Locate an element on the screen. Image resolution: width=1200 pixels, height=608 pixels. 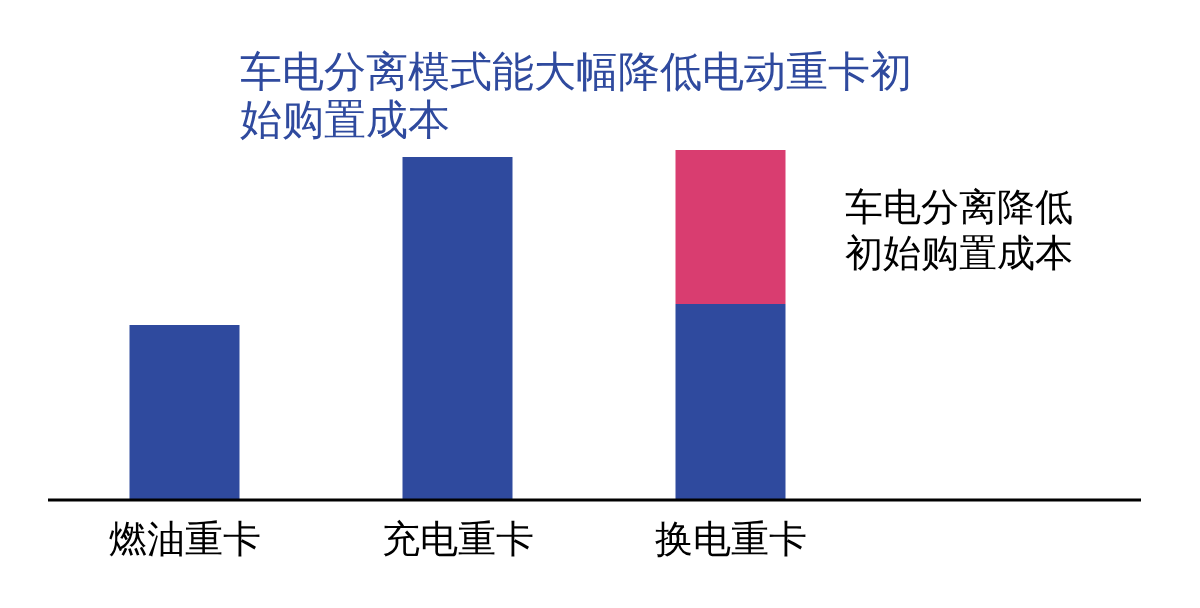
chart-title: 车电分离模式能大幅降低电动重卡初始购置成本 is located at coordinates (576, 95).